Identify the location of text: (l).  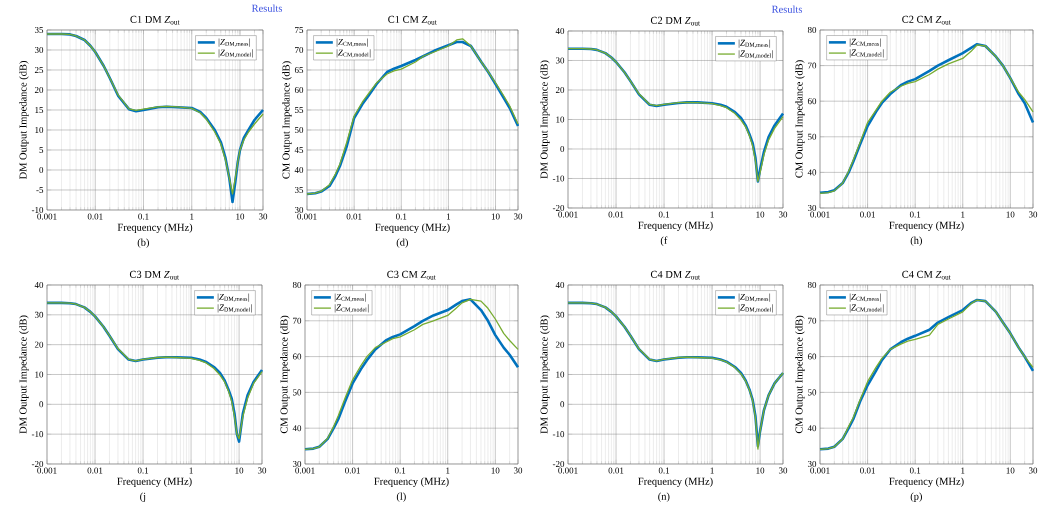
(401, 497).